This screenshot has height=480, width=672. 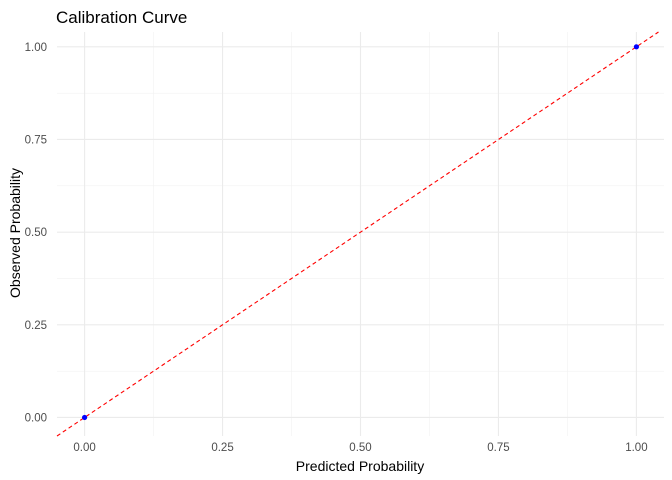 What do you see at coordinates (360, 466) in the screenshot?
I see `x-axis-title: Predicted Probability` at bounding box center [360, 466].